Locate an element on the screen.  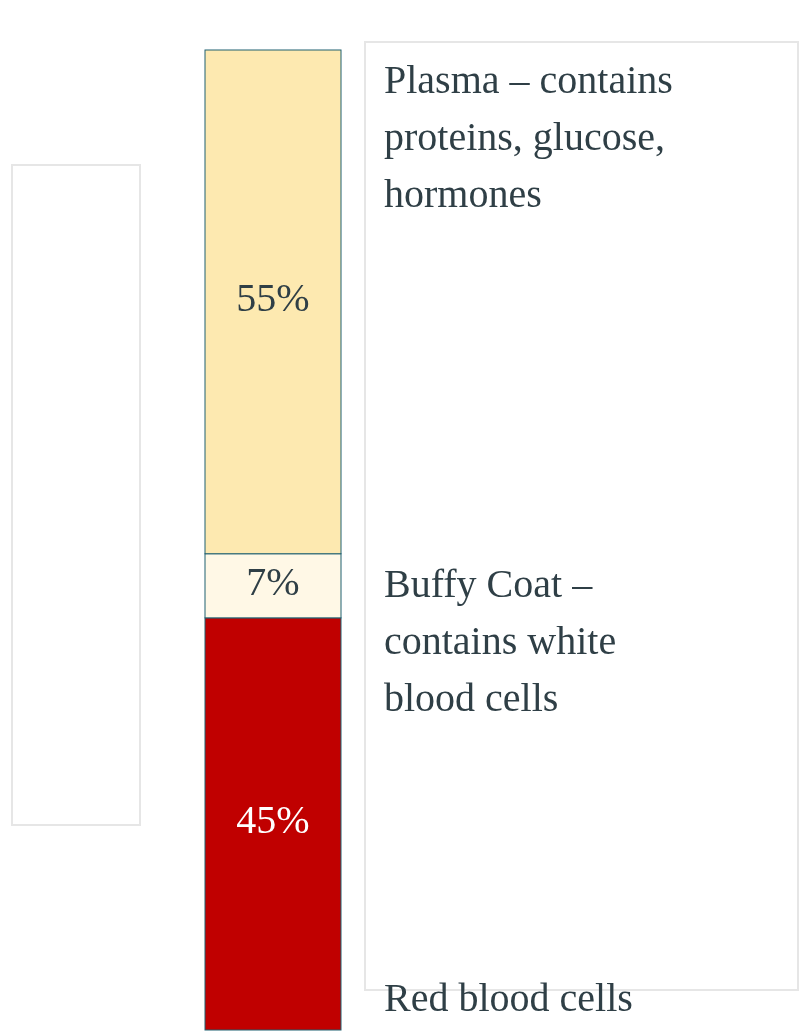
data-label: 45% is located at coordinates (273, 820).